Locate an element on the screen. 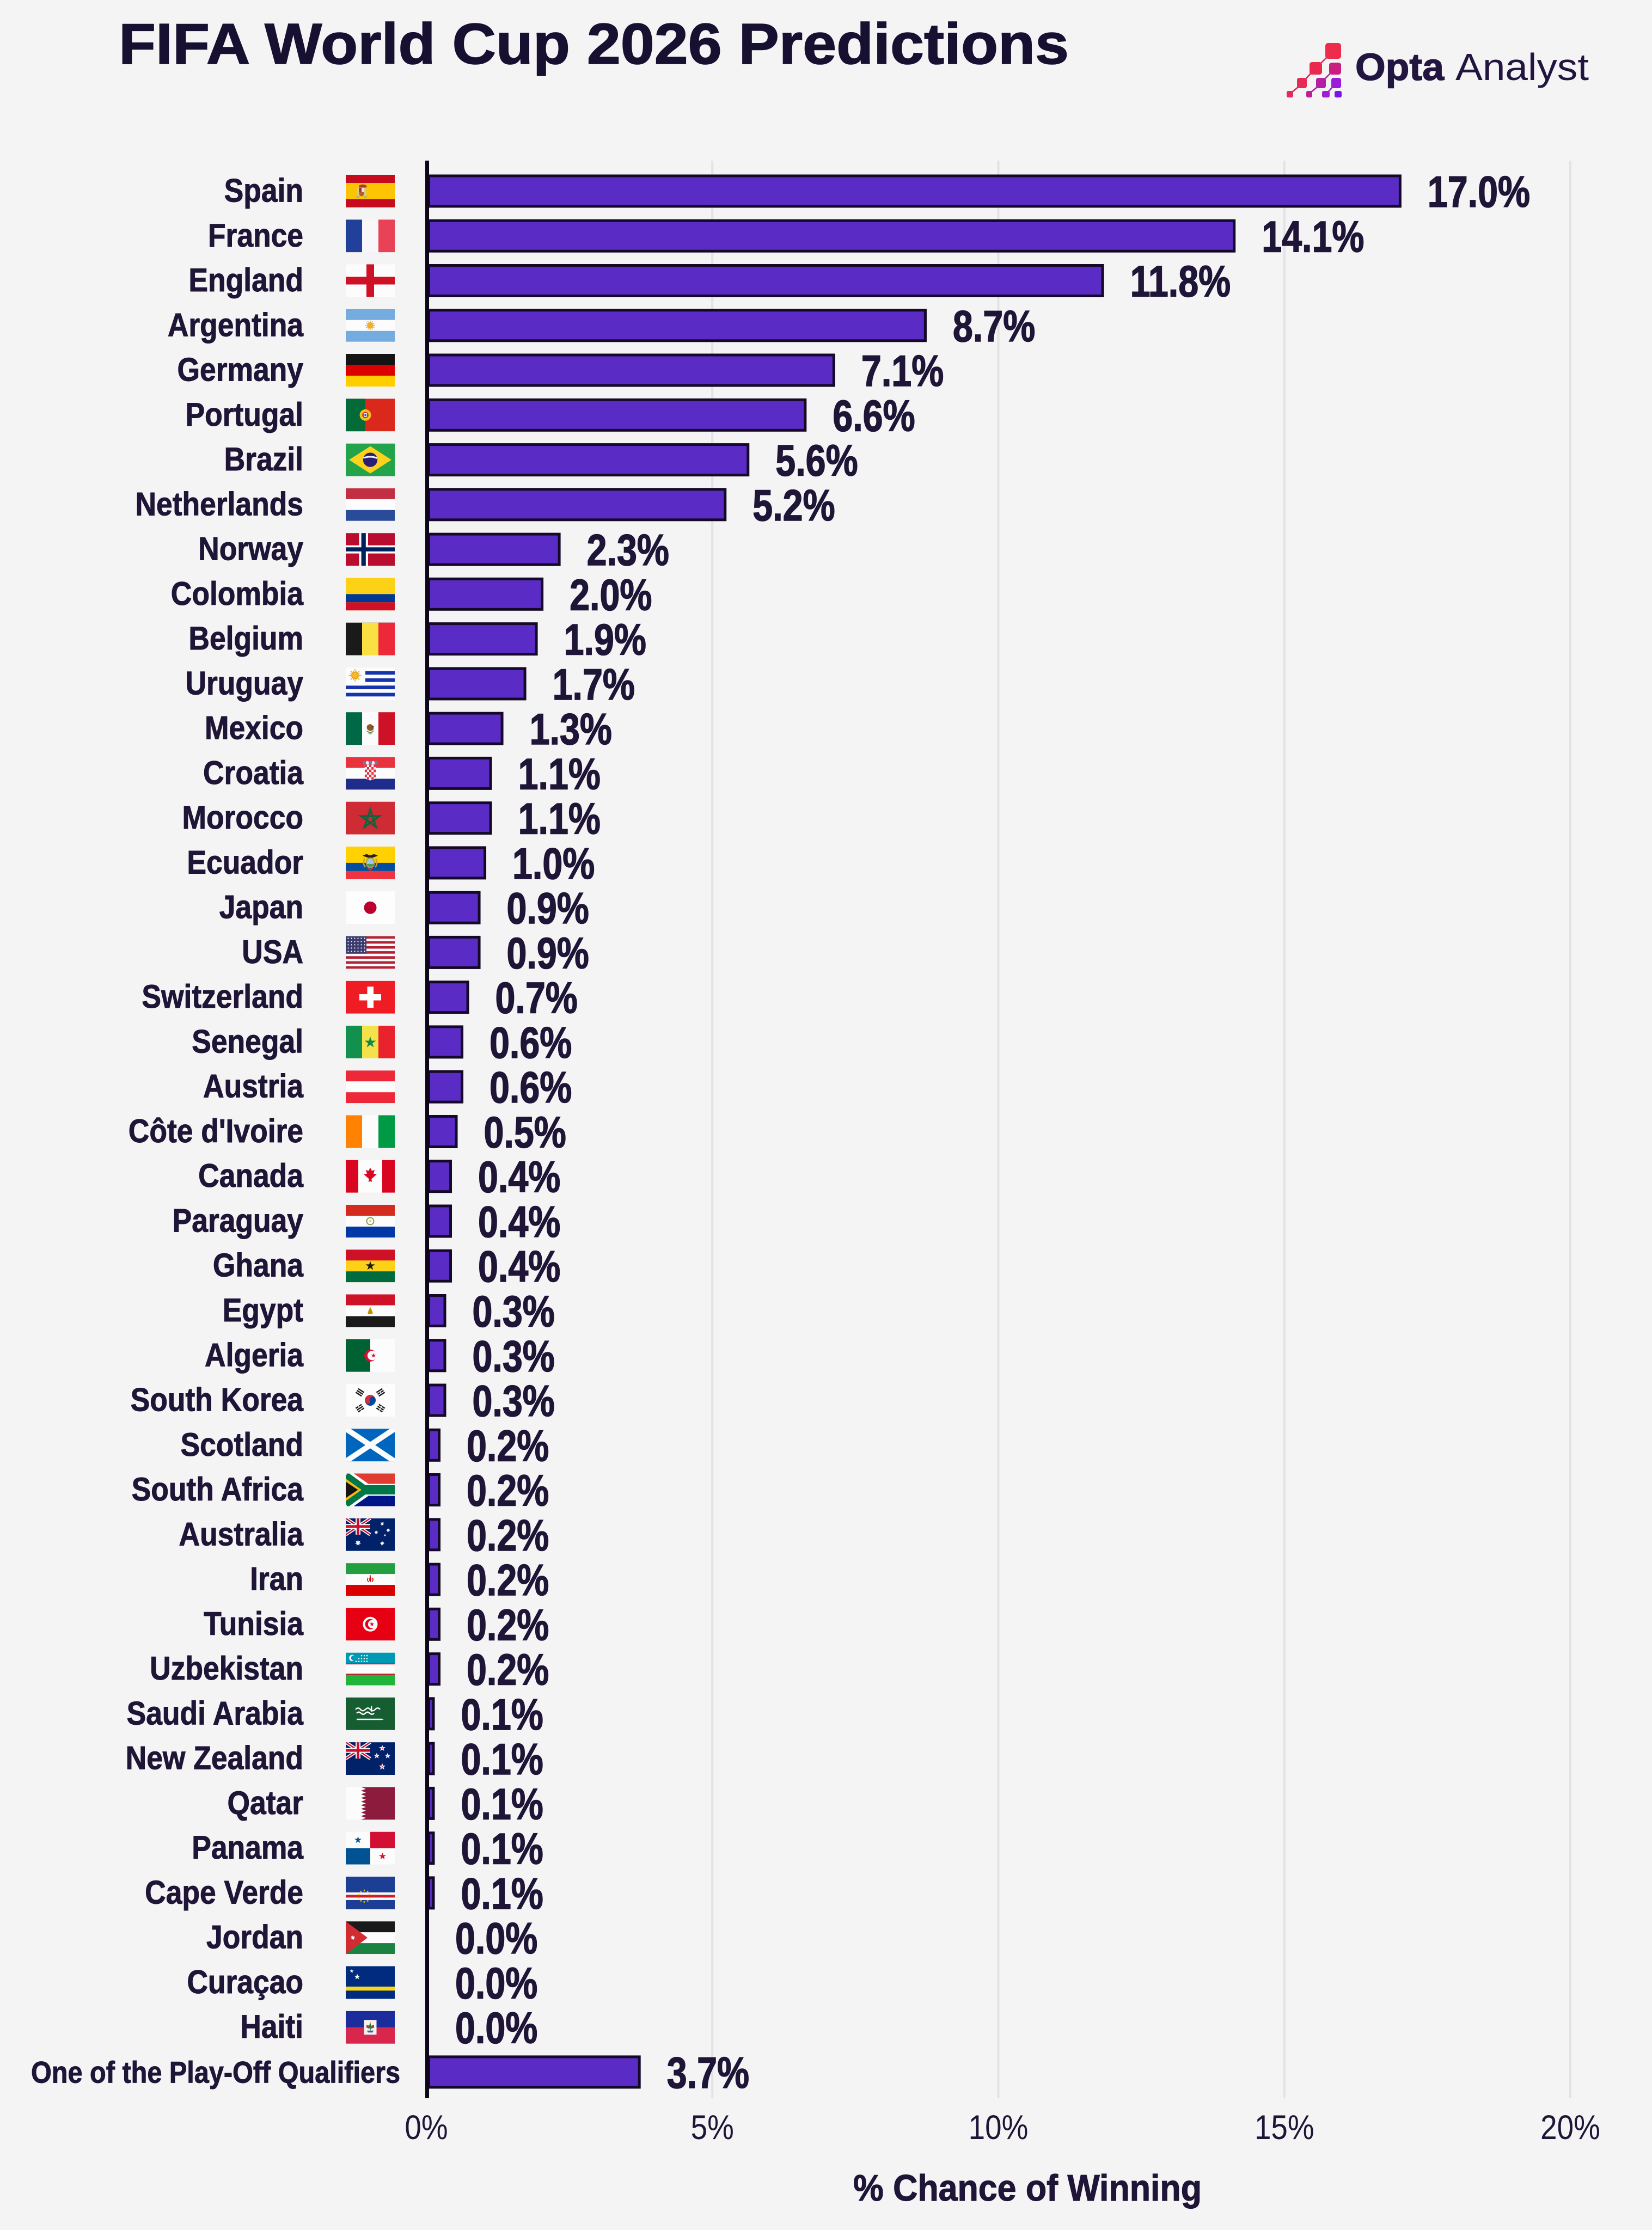 Image resolution: width=1652 pixels, height=2230 pixels. svg-text: South Africa is located at coordinates (218, 1490).